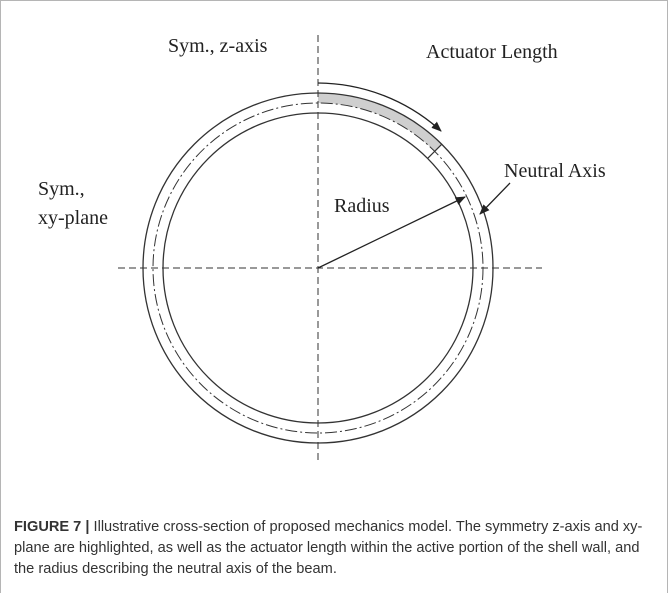 The width and height of the screenshot is (668, 593). Describe the element at coordinates (73, 218) in the screenshot. I see `xy-plane-label: xy-plane` at that location.